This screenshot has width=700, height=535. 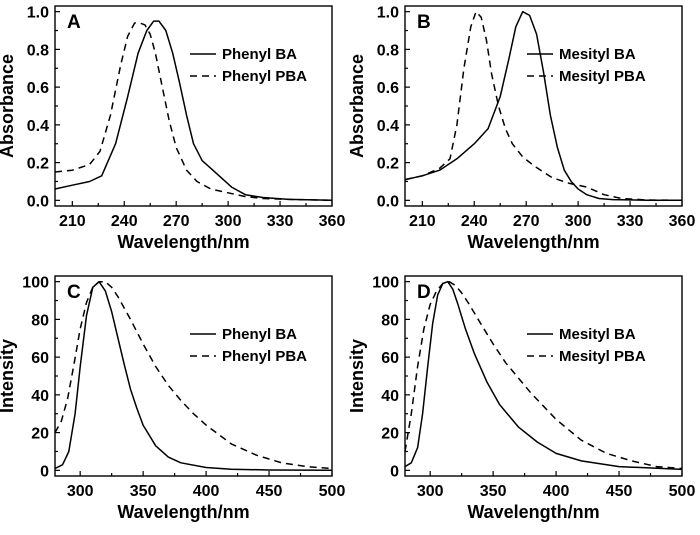 I want to click on panel-letter: C, so click(x=74, y=292).